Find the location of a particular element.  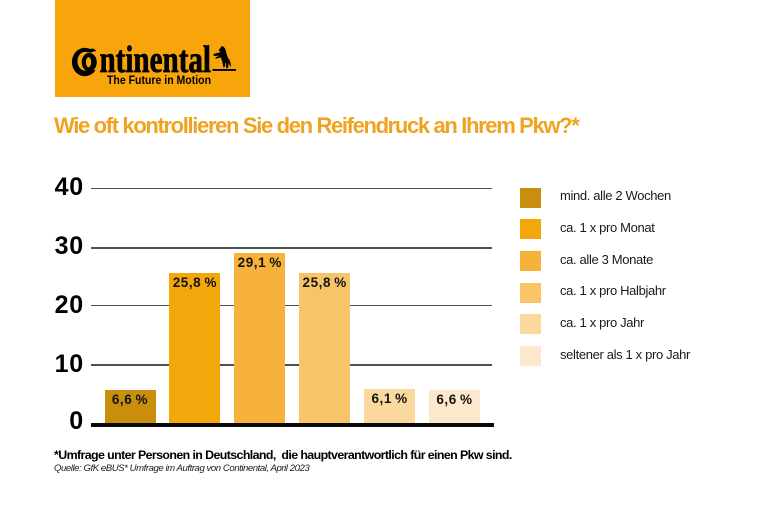

svg-text: ntinental is located at coordinates (156, 60).